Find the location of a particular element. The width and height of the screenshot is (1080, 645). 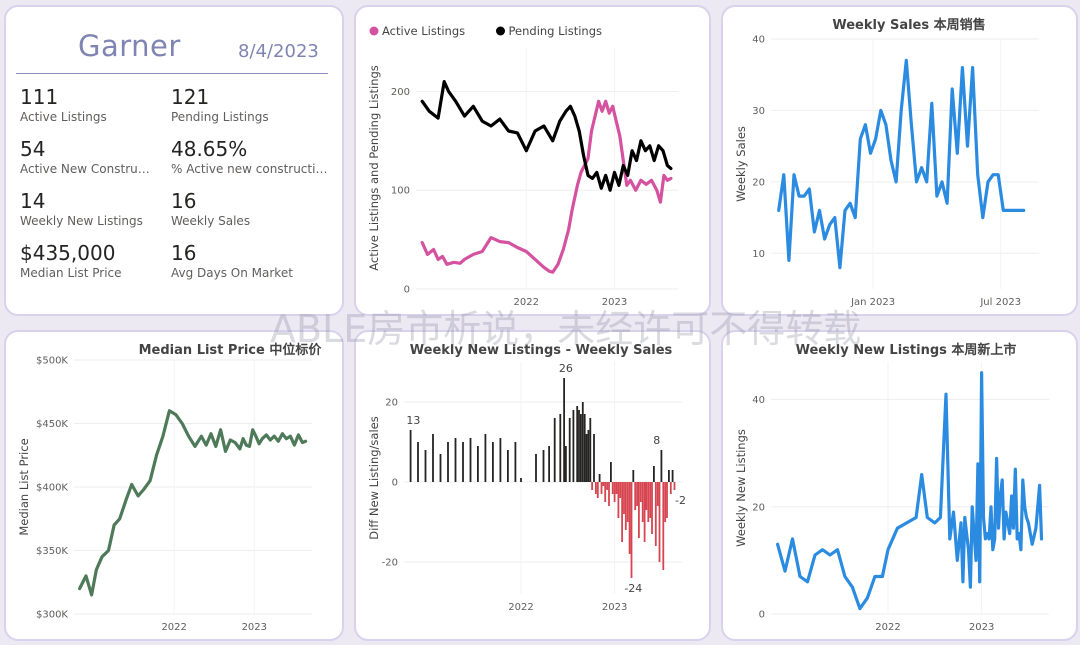

kpi-value: 121 is located at coordinates (190, 97).